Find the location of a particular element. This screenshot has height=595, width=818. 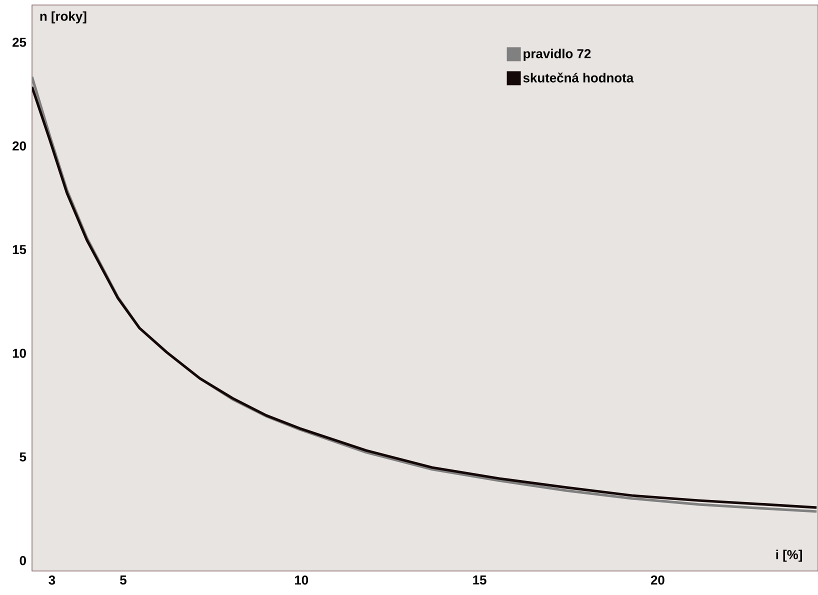

y-tick-label: 0 is located at coordinates (23, 561).